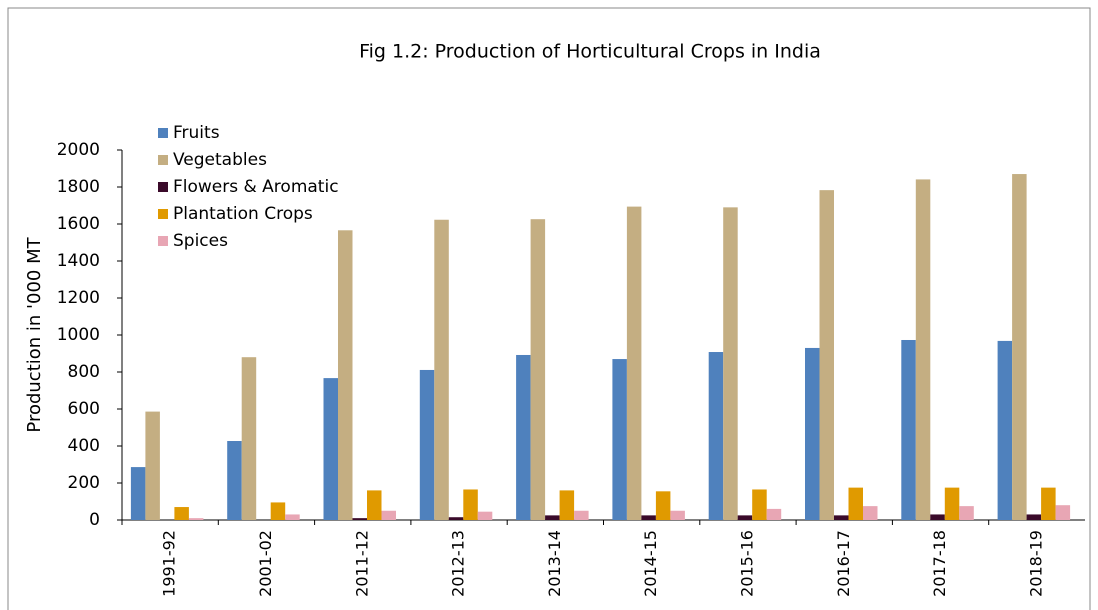  What do you see at coordinates (196, 133) in the screenshot?
I see `legend-label: Fruits` at bounding box center [196, 133].